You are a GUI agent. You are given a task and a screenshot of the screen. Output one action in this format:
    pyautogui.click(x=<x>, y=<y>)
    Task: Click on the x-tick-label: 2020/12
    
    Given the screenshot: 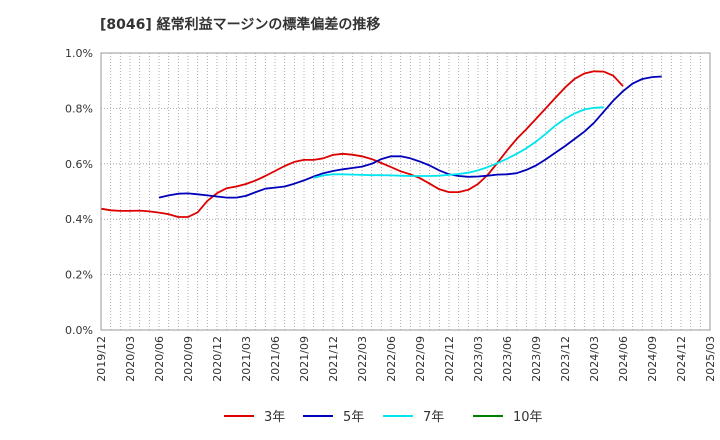 What is the action you would take?
    pyautogui.click(x=217, y=359)
    